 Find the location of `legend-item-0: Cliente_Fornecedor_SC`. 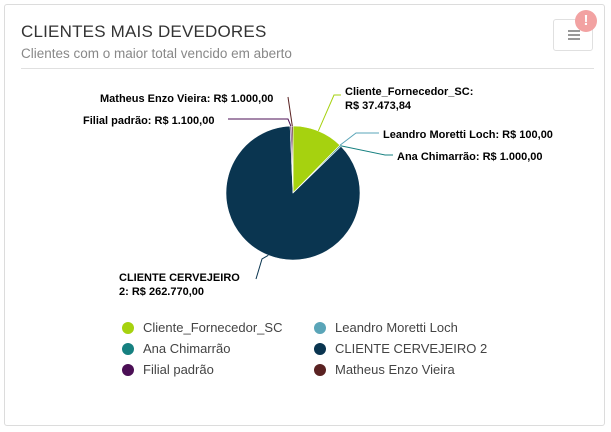

legend-item-0: Cliente_Fornecedor_SC is located at coordinates (218, 327).